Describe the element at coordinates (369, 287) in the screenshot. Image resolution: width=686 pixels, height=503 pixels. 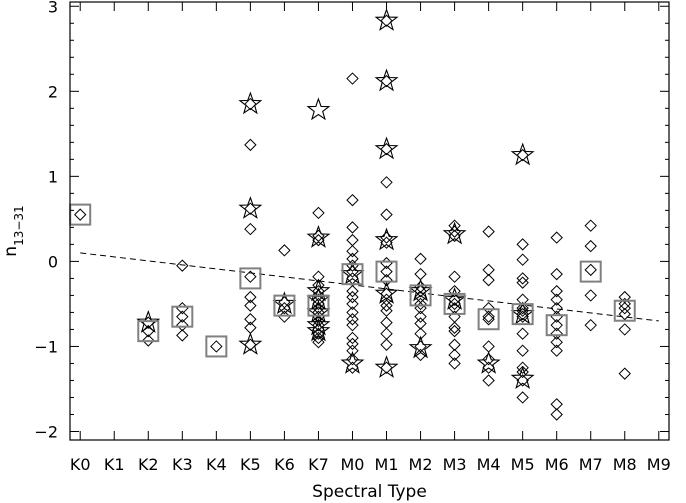
I see `fit-line` at that location.